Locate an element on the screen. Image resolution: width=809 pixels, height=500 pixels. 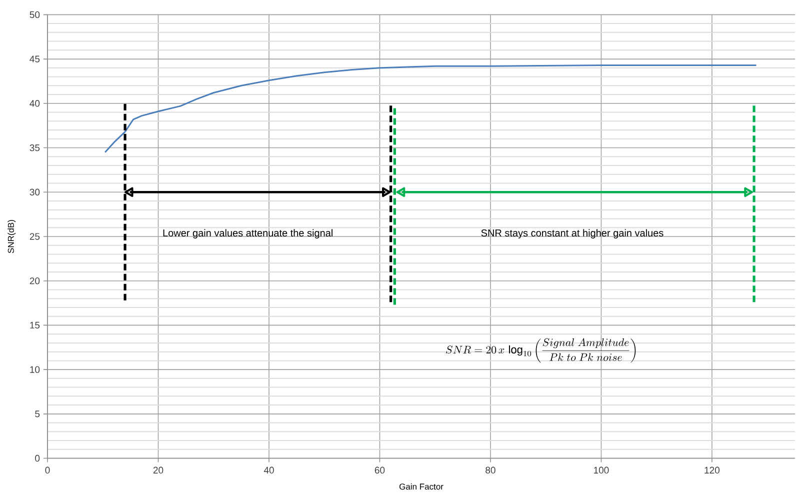
y-tick-label: 30 is located at coordinates (35, 192).